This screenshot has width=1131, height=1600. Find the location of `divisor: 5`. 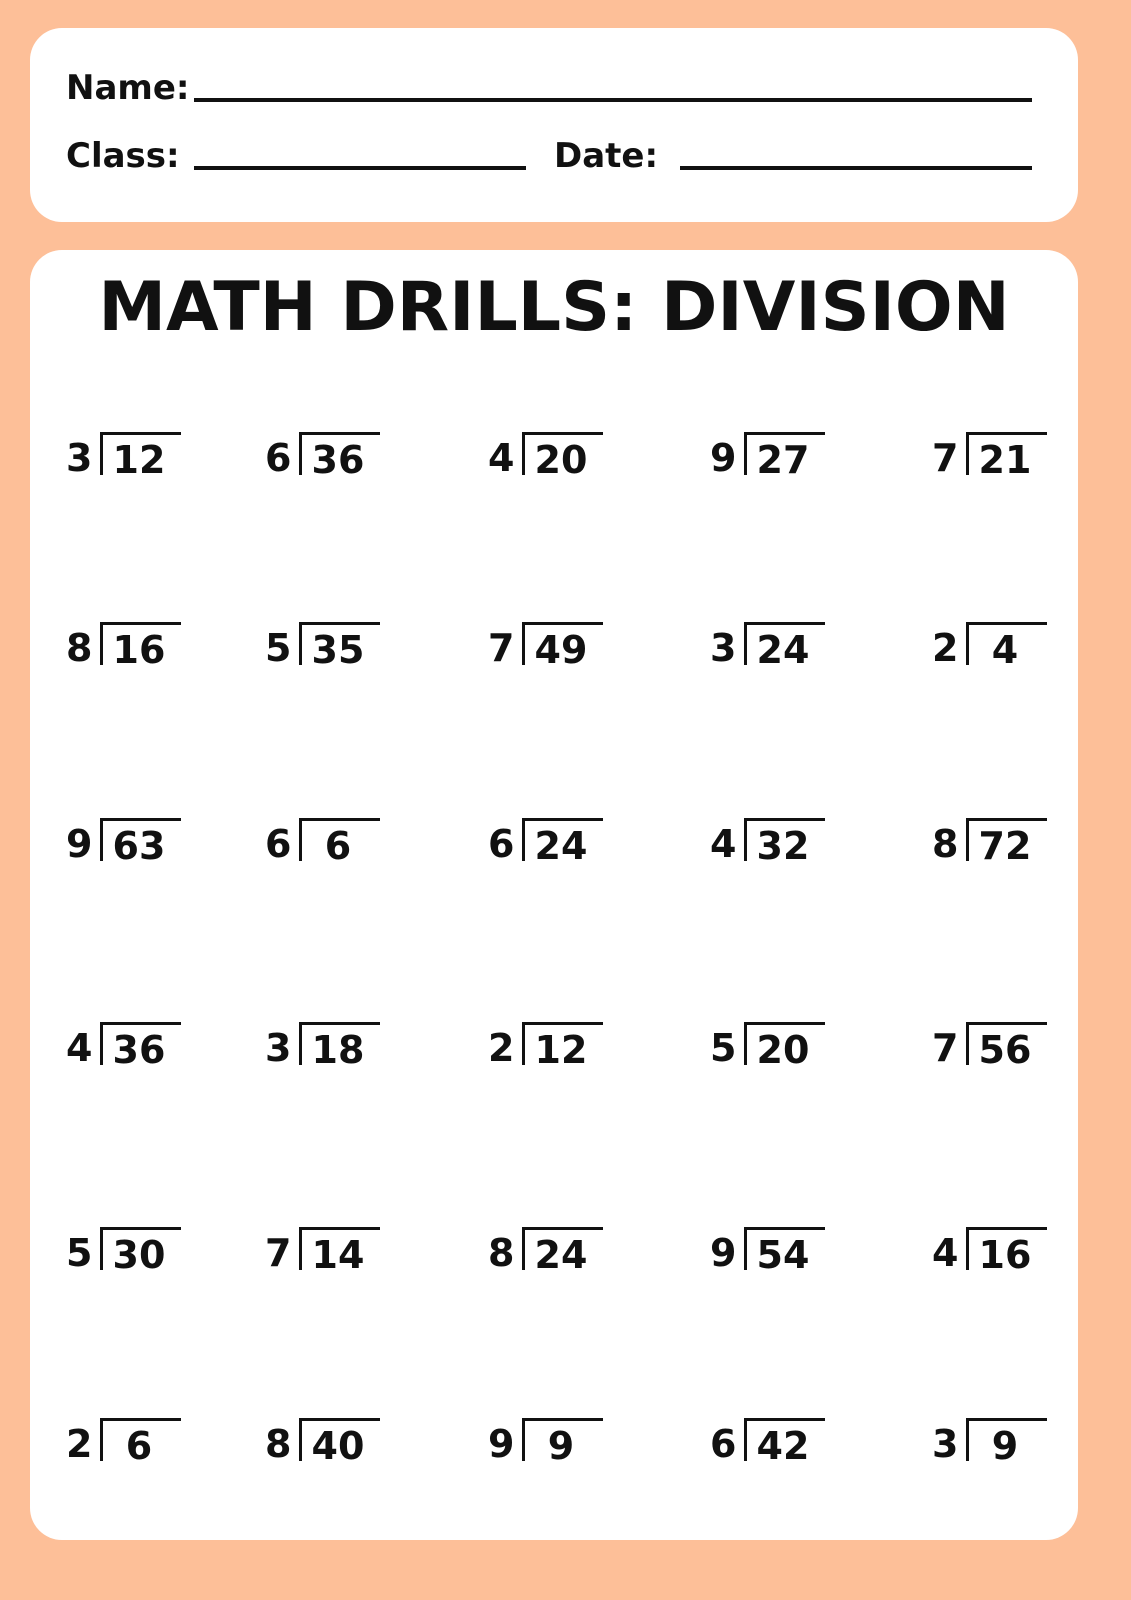

divisor: 5 is located at coordinates (278, 648).